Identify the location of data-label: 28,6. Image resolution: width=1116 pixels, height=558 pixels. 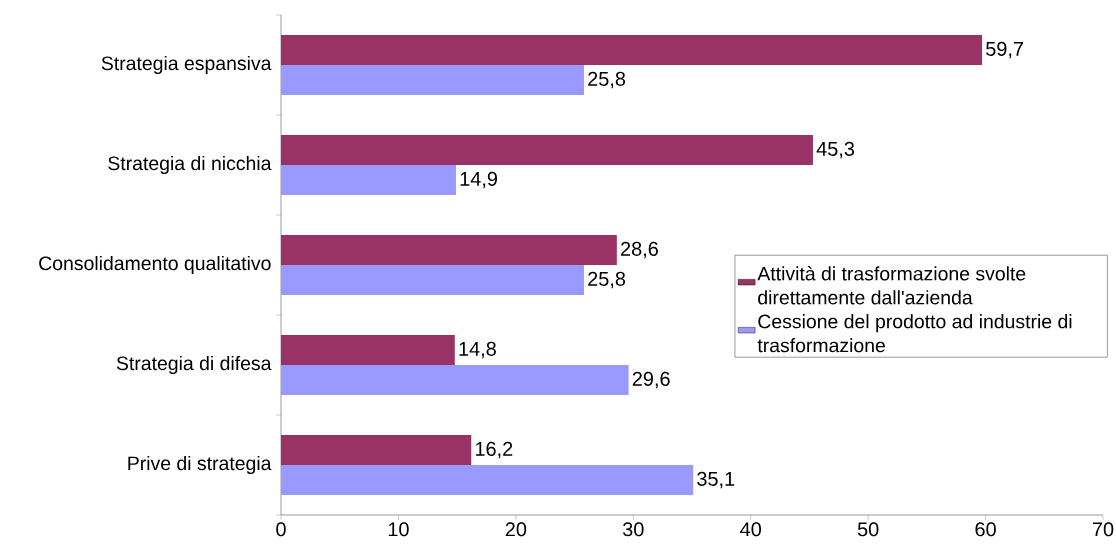
(639, 250).